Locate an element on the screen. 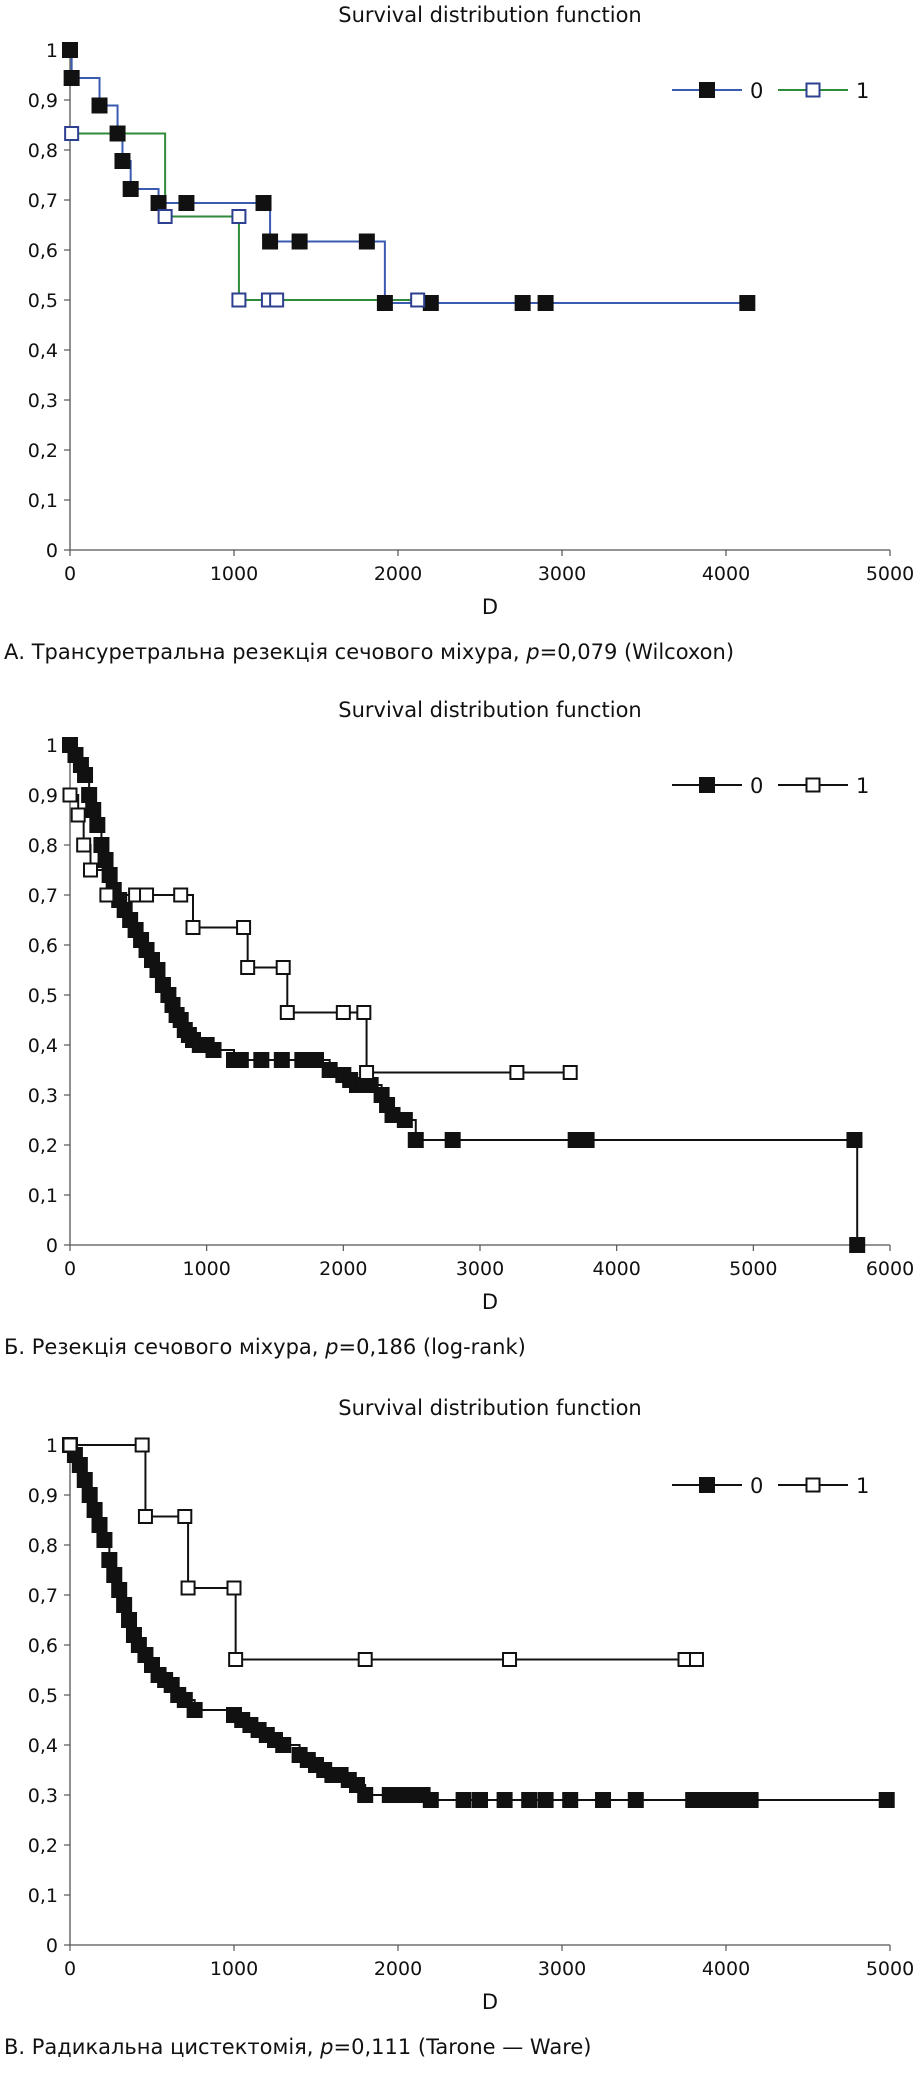 The width and height of the screenshot is (920, 2081). y-tick-label: 0,8 is located at coordinates (43, 1546).